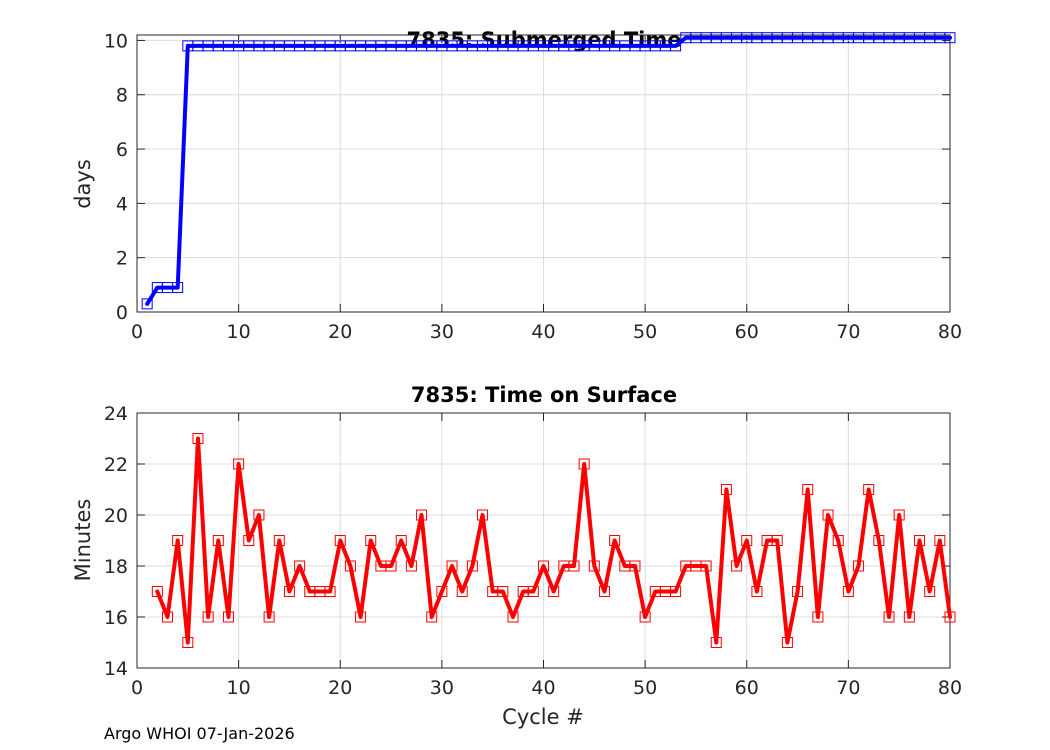 This screenshot has height=750, width=1050. What do you see at coordinates (122, 259) in the screenshot?
I see `y-tick-label: 2` at bounding box center [122, 259].